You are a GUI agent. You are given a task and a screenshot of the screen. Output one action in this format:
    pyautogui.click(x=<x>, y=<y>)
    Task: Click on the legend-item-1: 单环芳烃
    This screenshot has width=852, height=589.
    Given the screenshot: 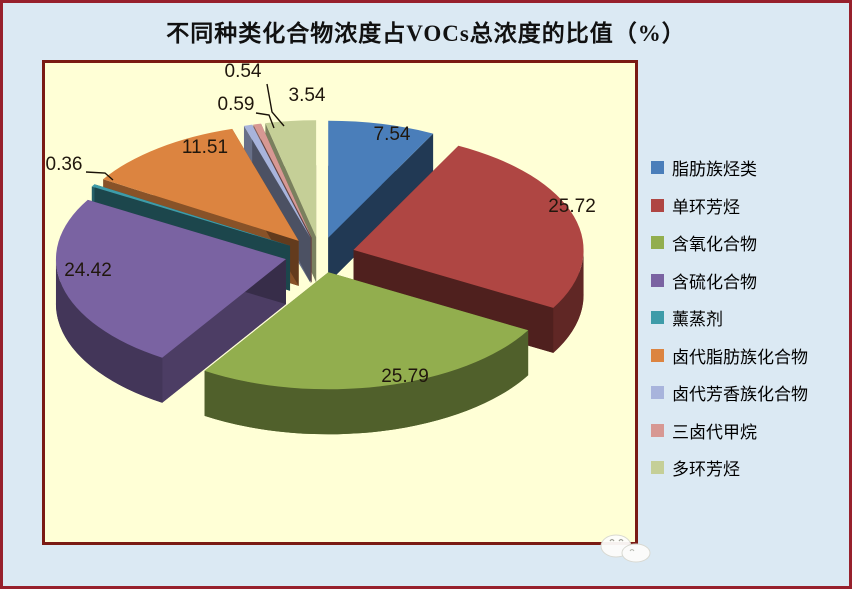 What is the action you would take?
    pyautogui.click(x=729, y=206)
    